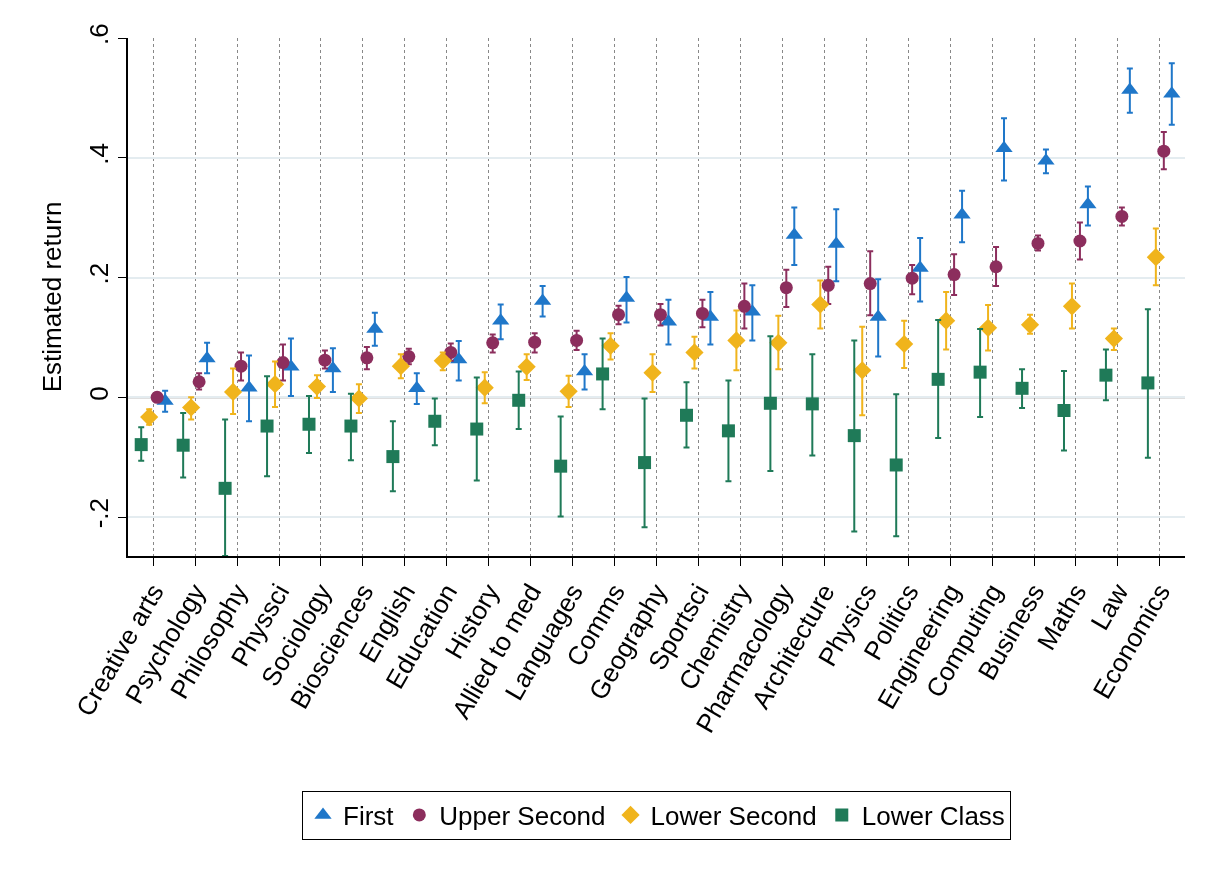 The width and height of the screenshot is (1208, 874). I want to click on legend-label: First, so click(369, 816).